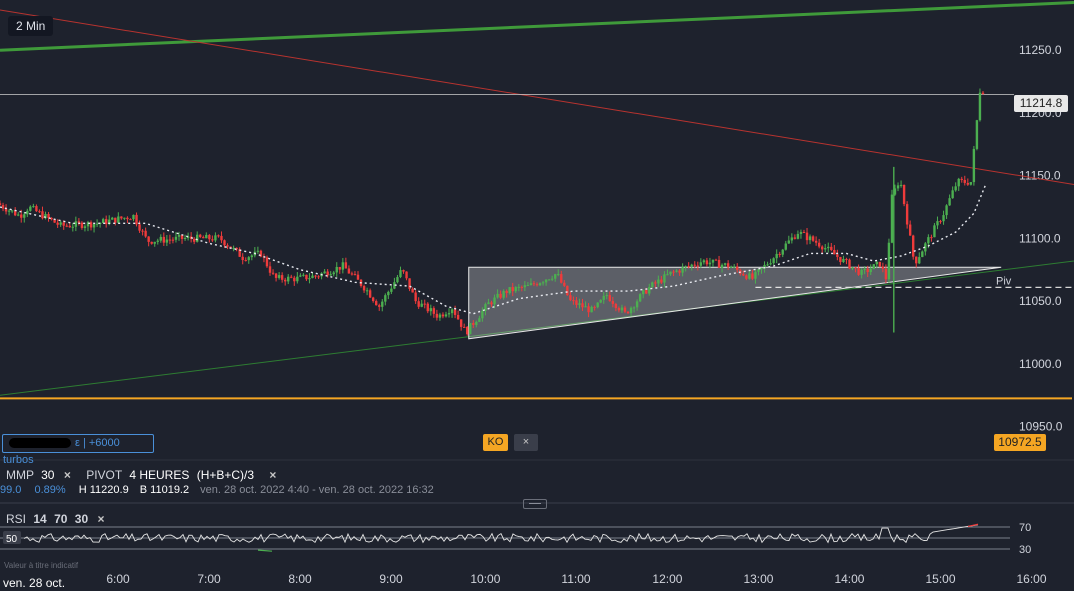  Describe the element at coordinates (31, 26) in the screenshot. I see `timeframe-badge: 2 Min` at that location.